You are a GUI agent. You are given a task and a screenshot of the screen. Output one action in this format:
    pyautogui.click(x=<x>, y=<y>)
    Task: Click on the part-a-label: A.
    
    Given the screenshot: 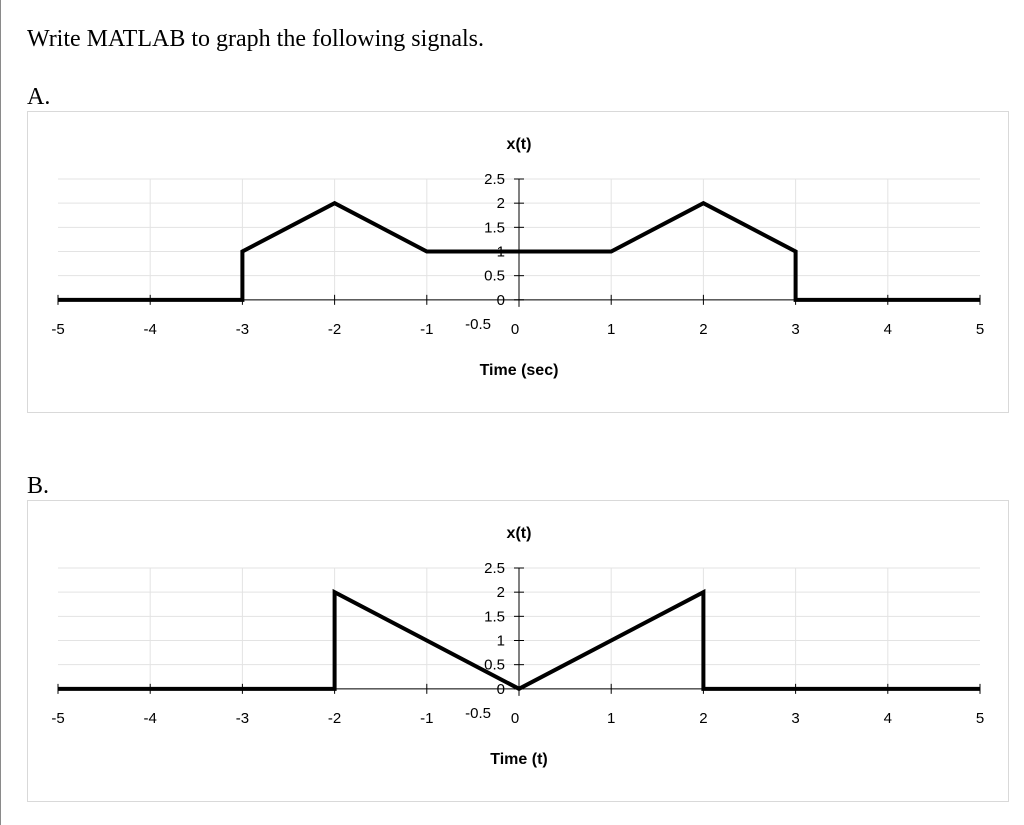 What is the action you would take?
    pyautogui.click(x=39, y=97)
    